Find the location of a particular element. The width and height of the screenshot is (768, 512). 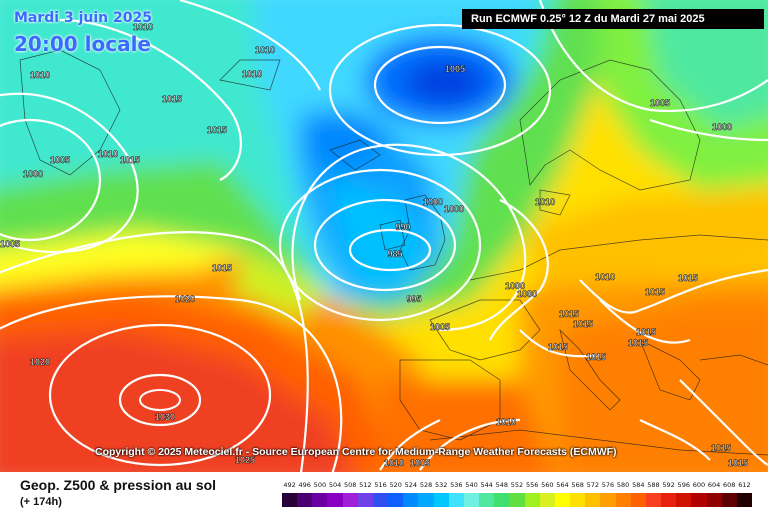

isobar-value-label: 1025 is located at coordinates (245, 460).